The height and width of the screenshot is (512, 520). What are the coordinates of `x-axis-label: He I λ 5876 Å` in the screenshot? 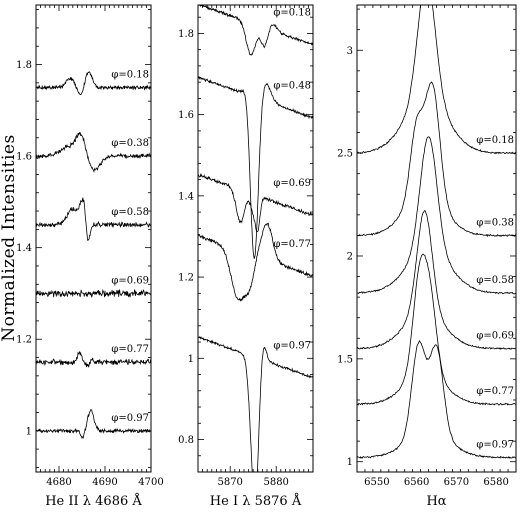 It's located at (256, 501).